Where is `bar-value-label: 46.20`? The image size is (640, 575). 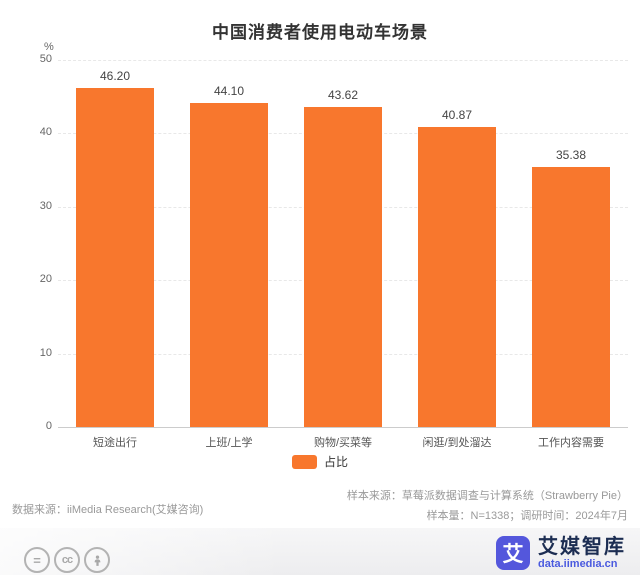
bar-value-label: 46.20 is located at coordinates (115, 75).